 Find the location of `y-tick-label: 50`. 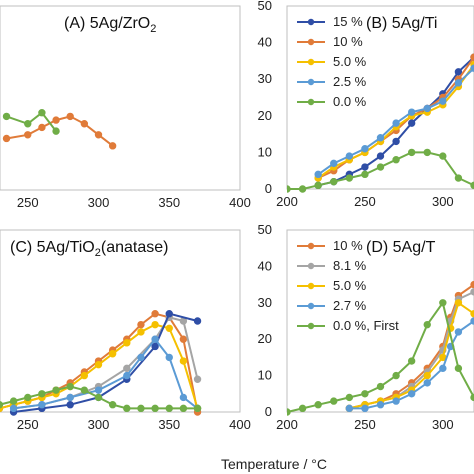

y-tick-label: 50 is located at coordinates (265, 6).